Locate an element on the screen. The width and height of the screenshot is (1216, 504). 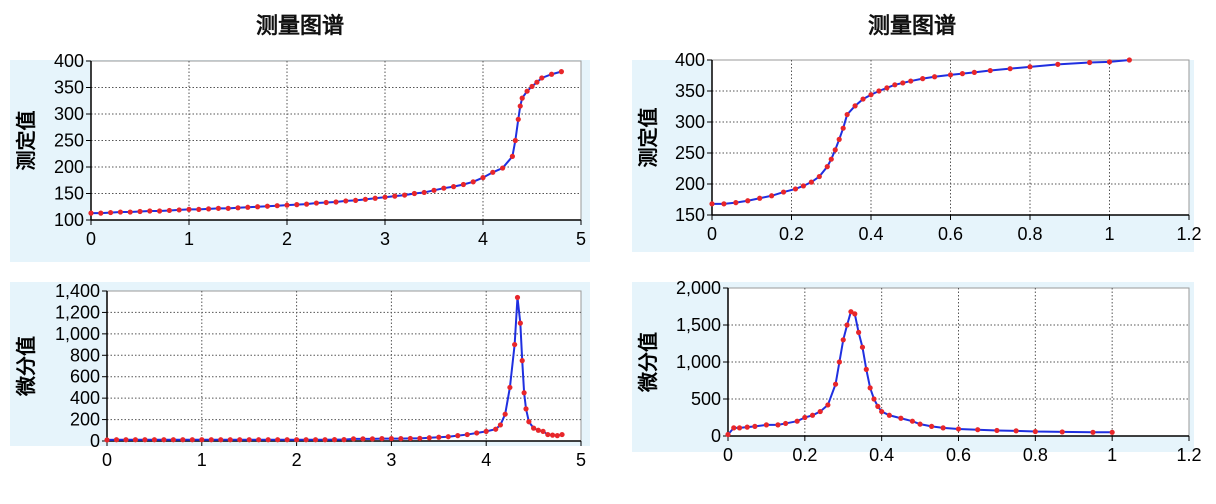
chart-title-left: 测量图谱 is located at coordinates (299, 26).